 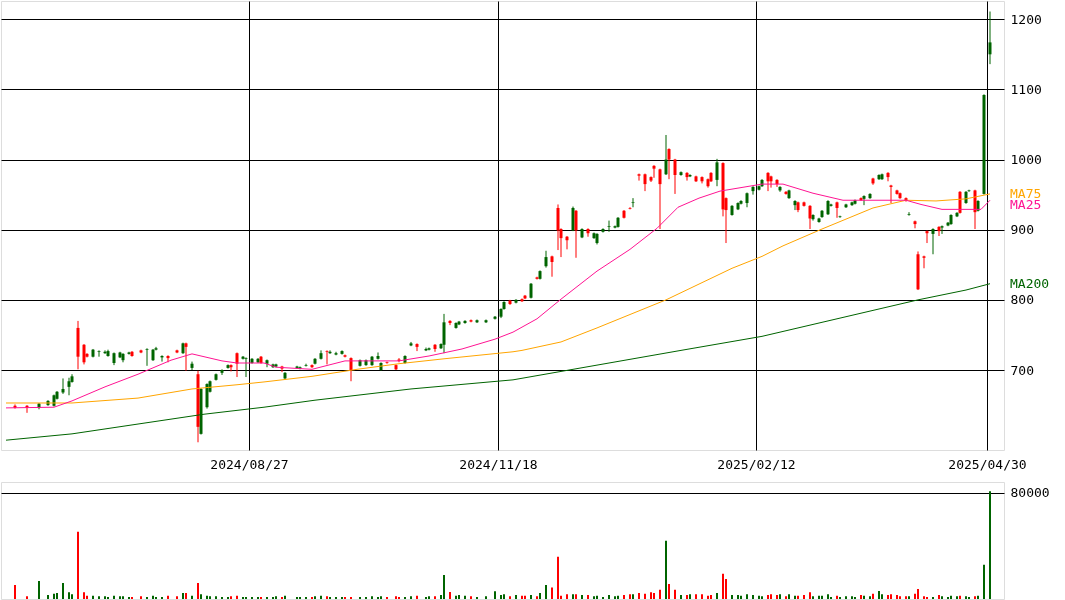 What do you see at coordinates (1026, 19) in the screenshot?
I see `y-tick-label: 1200` at bounding box center [1026, 19].